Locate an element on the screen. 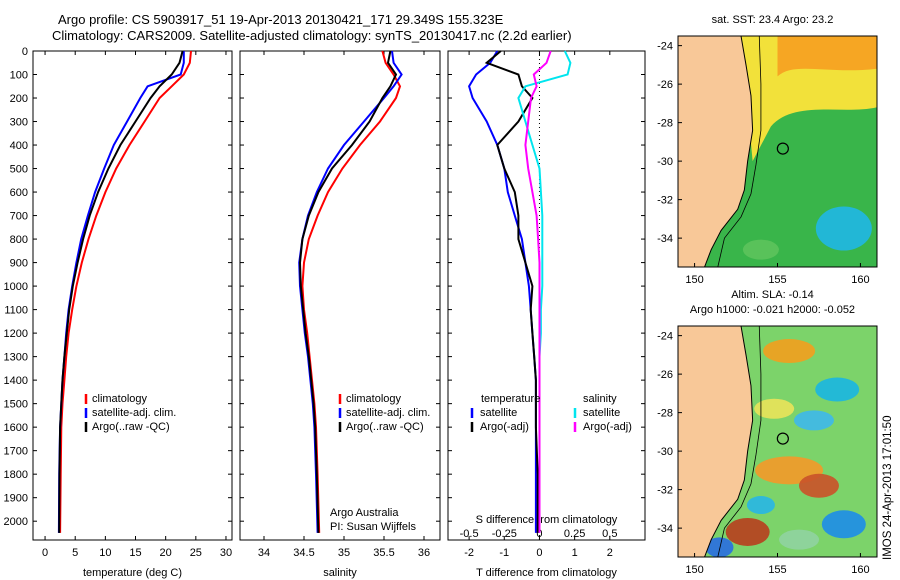  sst-ytick-label: -34 is located at coordinates (665, 239).